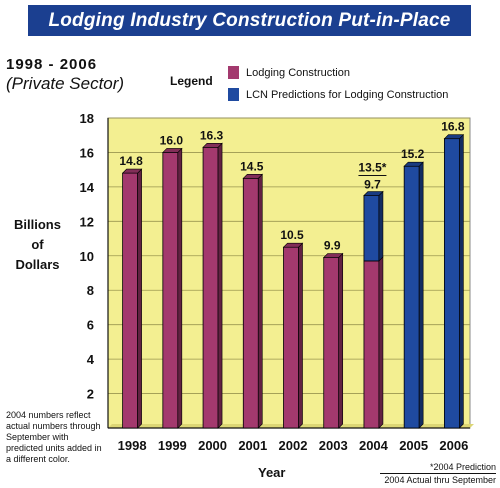 This screenshot has width=500, height=488. Describe the element at coordinates (131, 161) in the screenshot. I see `data-label: 14.8` at that location.